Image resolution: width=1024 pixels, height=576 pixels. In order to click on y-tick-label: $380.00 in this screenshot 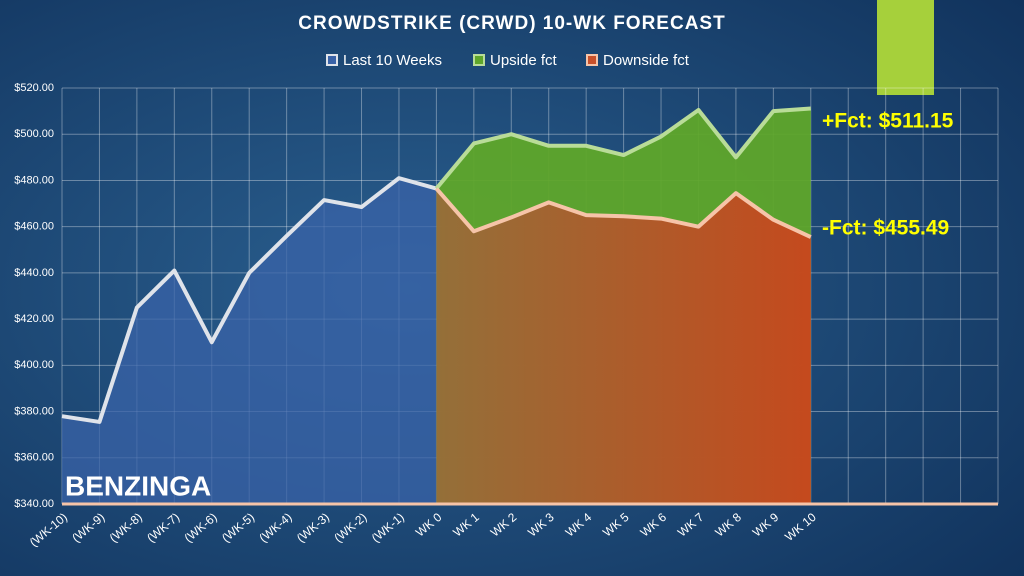, I will do `click(34, 411)`.